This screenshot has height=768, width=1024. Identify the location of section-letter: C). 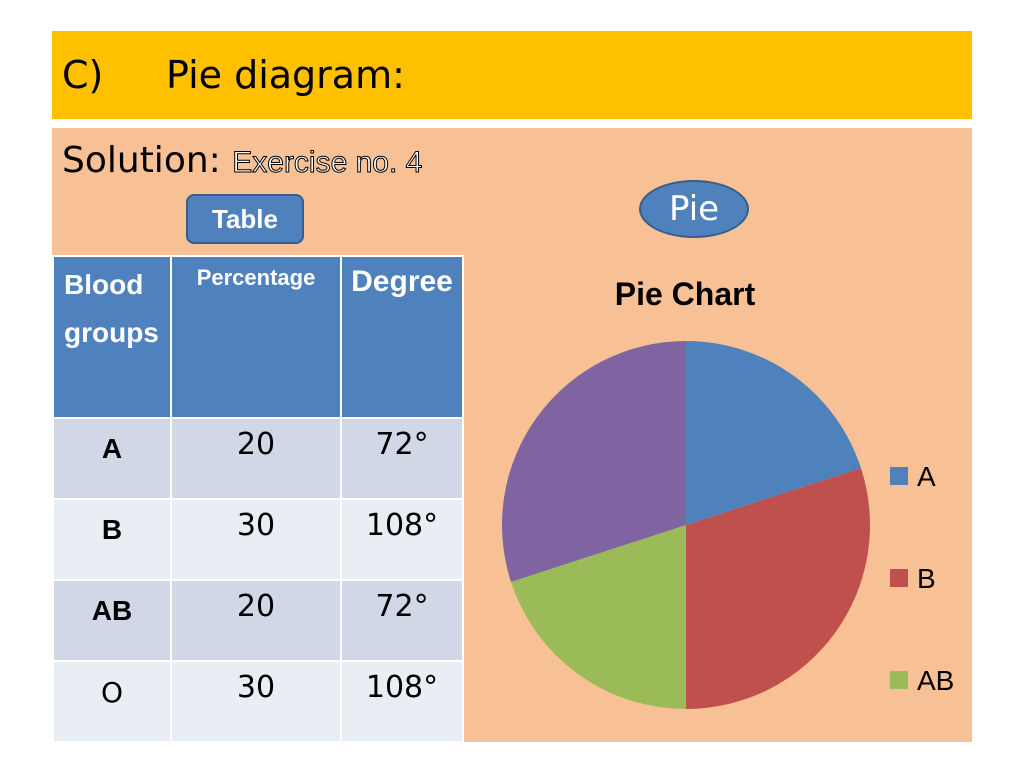
(83, 75).